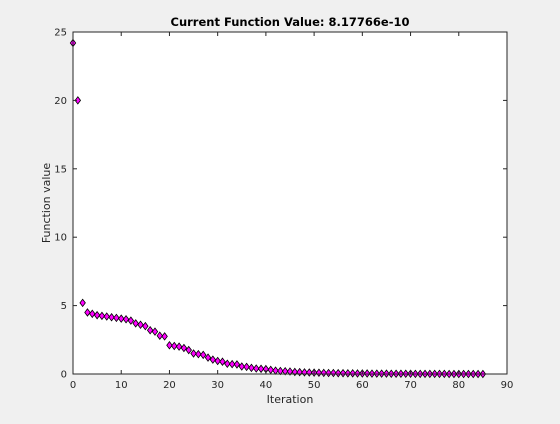 This screenshot has width=560, height=424. Describe the element at coordinates (314, 385) in the screenshot. I see `x-tick-label: 50` at that location.